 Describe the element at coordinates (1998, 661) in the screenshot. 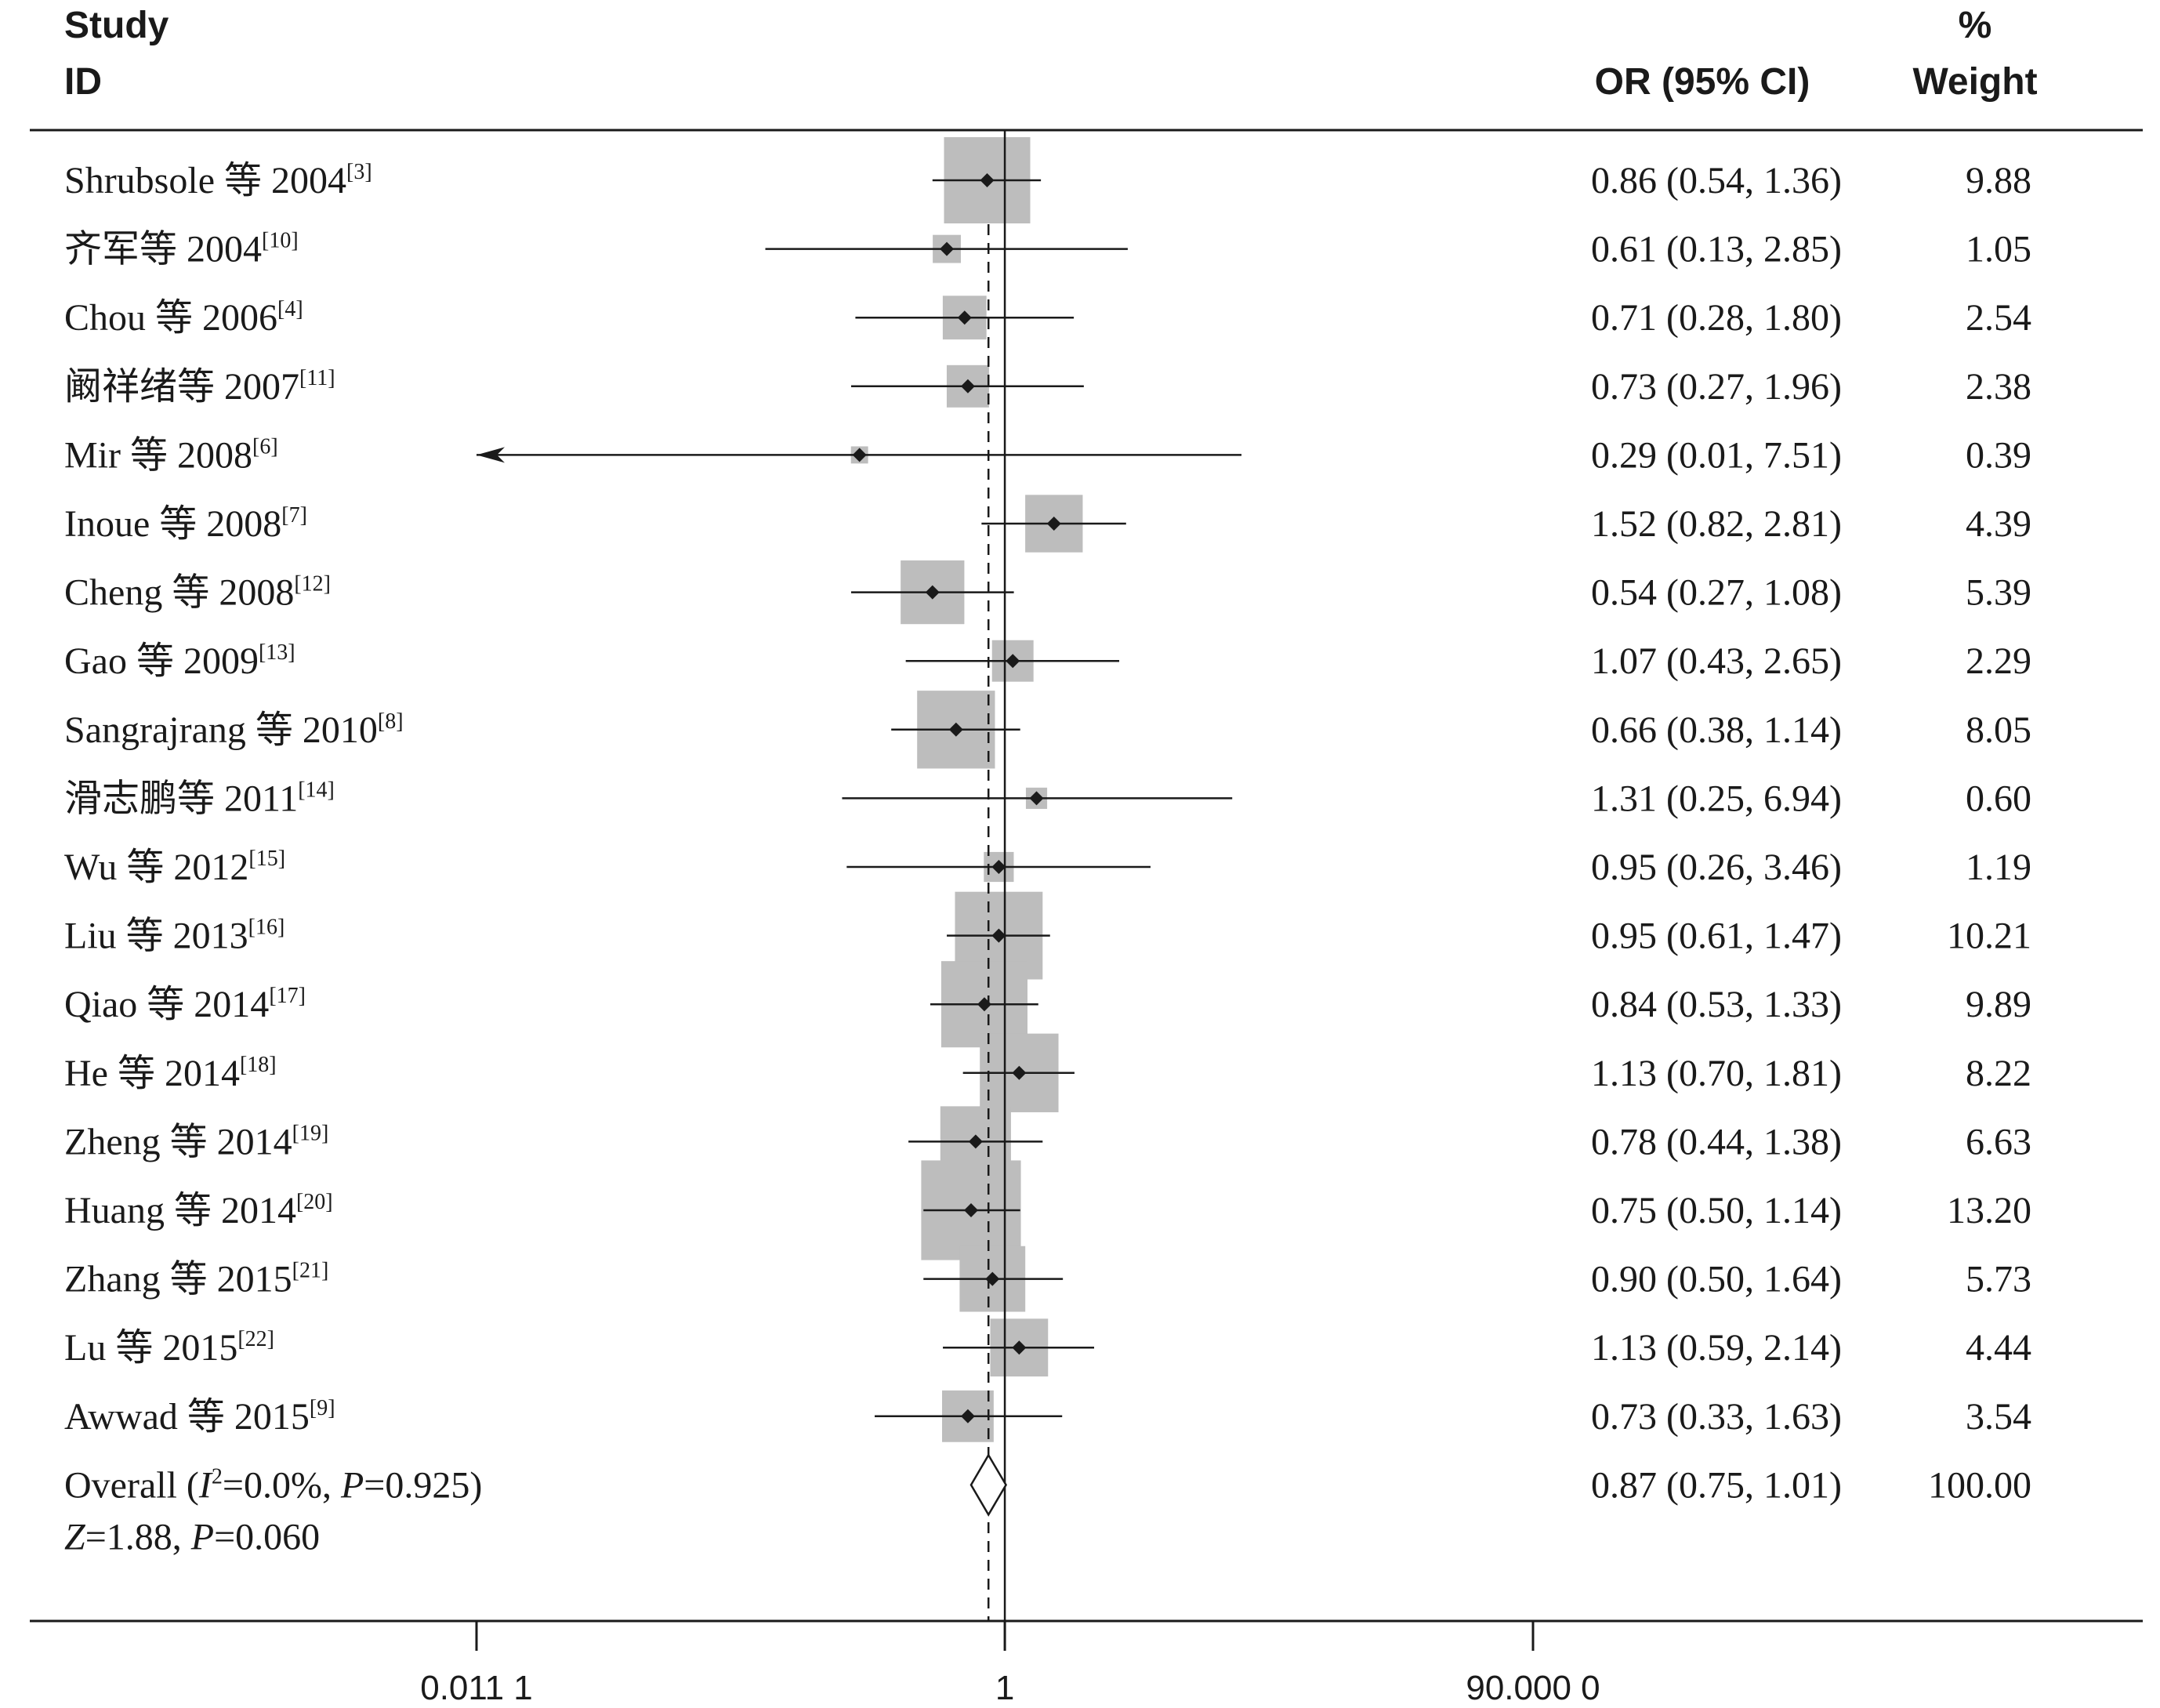

I see `weight-value: 2.29` at that location.